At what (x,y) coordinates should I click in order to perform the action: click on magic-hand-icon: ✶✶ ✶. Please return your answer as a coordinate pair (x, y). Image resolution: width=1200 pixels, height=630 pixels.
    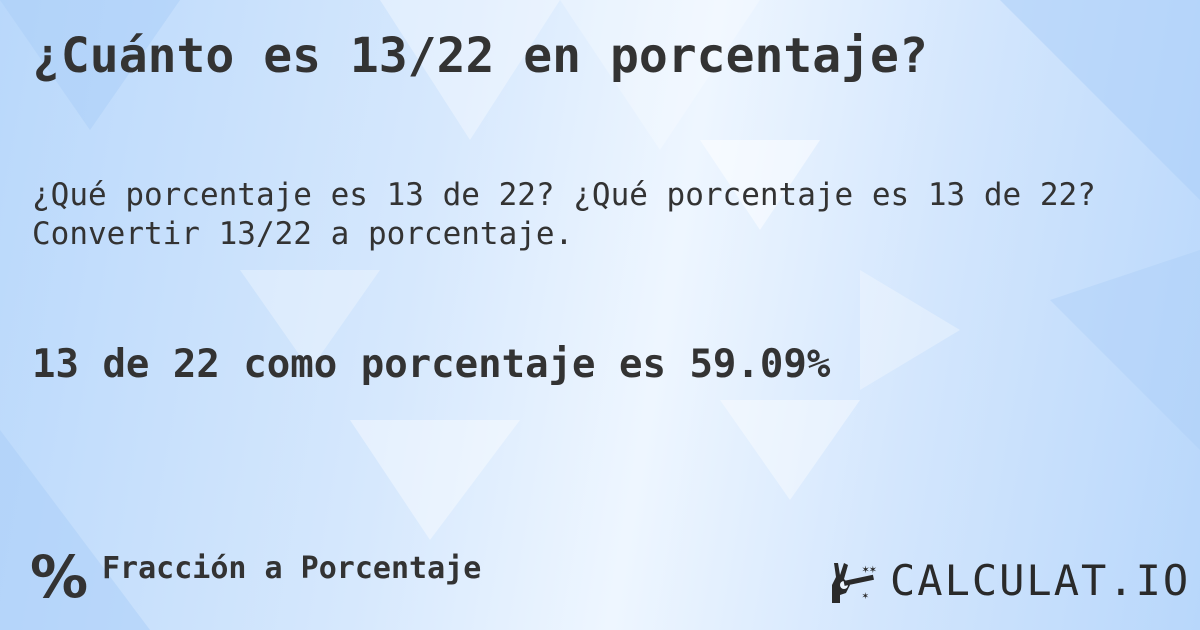
    Looking at the image, I should click on (854, 582).